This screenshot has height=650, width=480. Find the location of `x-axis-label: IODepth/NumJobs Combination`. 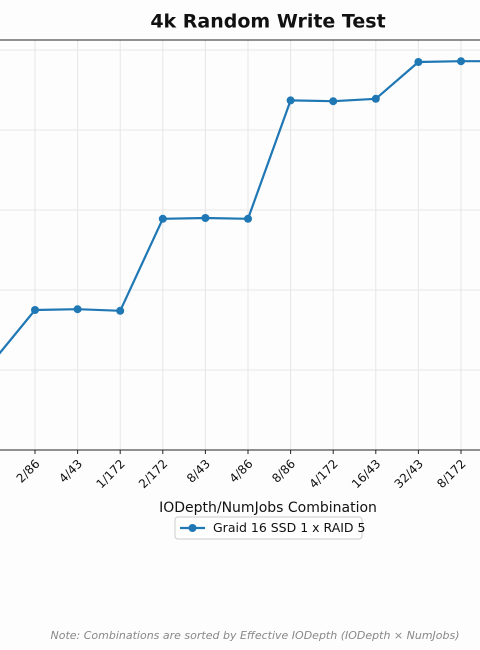

x-axis-label: IODepth/NumJobs Combination is located at coordinates (268, 508).